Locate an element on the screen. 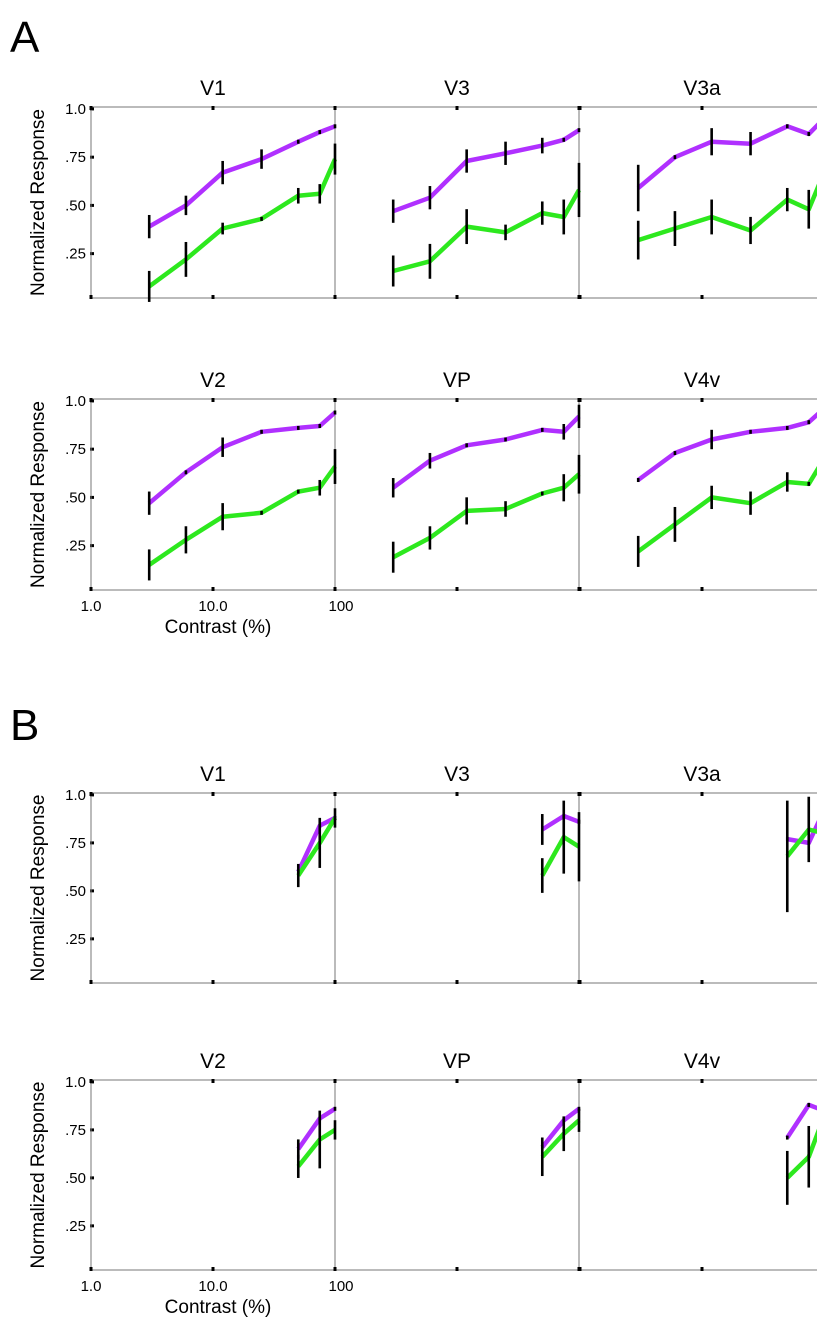  series-line-green-B-r1-V1 is located at coordinates (316, 846).